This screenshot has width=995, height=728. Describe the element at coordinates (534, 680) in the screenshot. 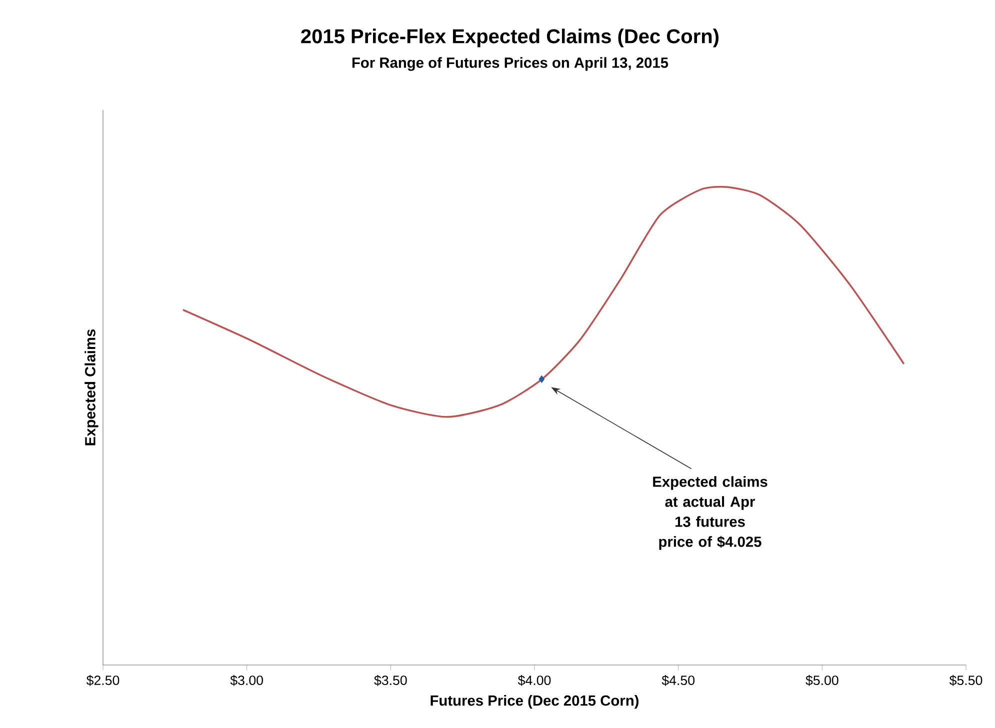

I see `x-tick-label: $4.00` at that location.